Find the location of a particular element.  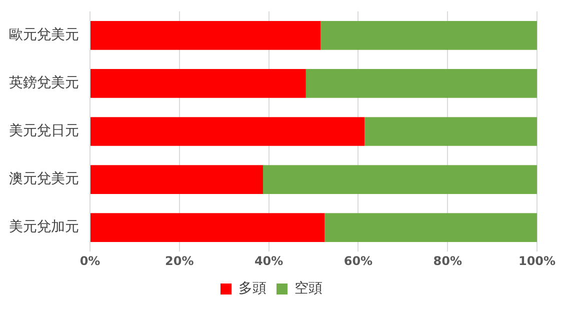

legend-label: 多頭 is located at coordinates (252, 288).